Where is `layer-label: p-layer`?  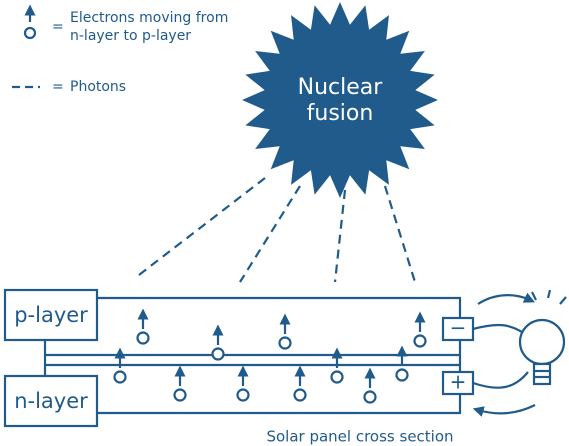
layer-label: p-layer is located at coordinates (51, 315).